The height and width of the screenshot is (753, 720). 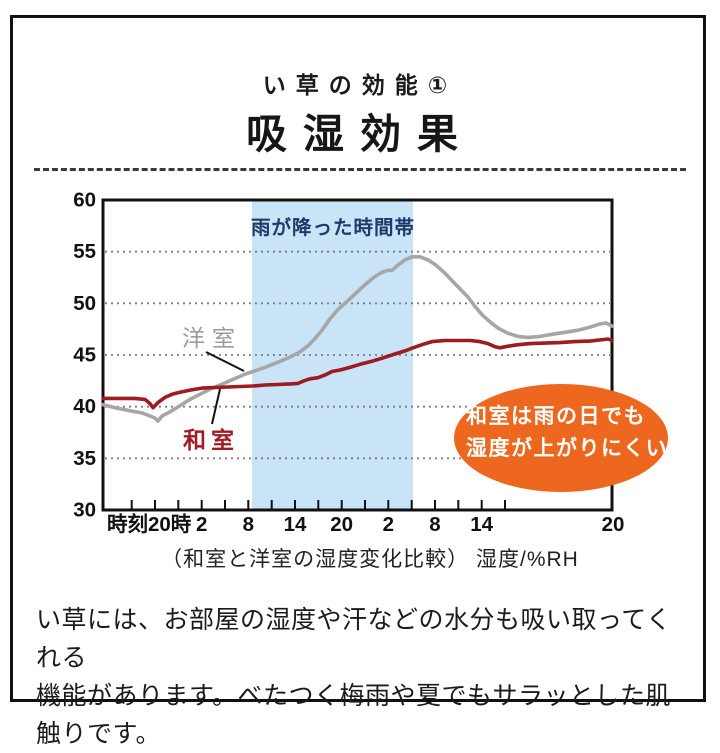 I want to click on y-tick-label-45: 45, so click(x=84, y=355).